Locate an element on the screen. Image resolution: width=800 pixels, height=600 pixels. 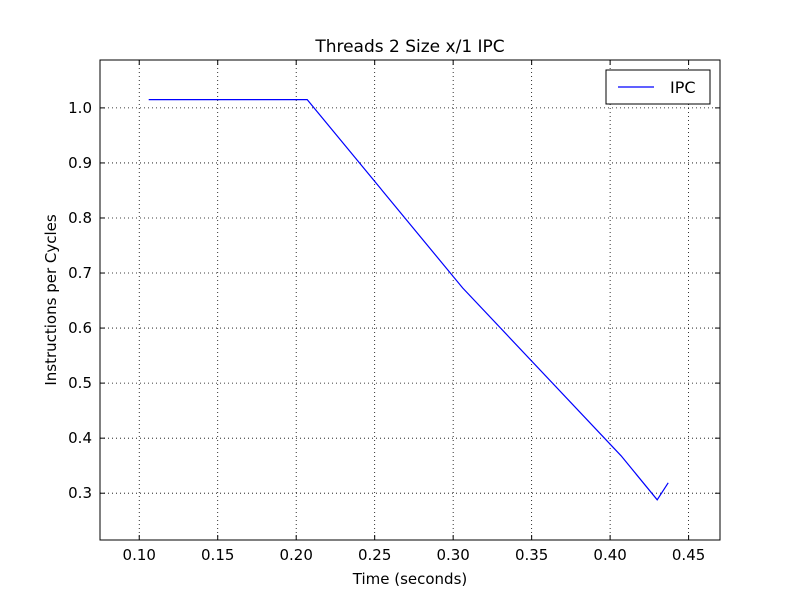
y-tick-label: 1.0 is located at coordinates (80, 108).